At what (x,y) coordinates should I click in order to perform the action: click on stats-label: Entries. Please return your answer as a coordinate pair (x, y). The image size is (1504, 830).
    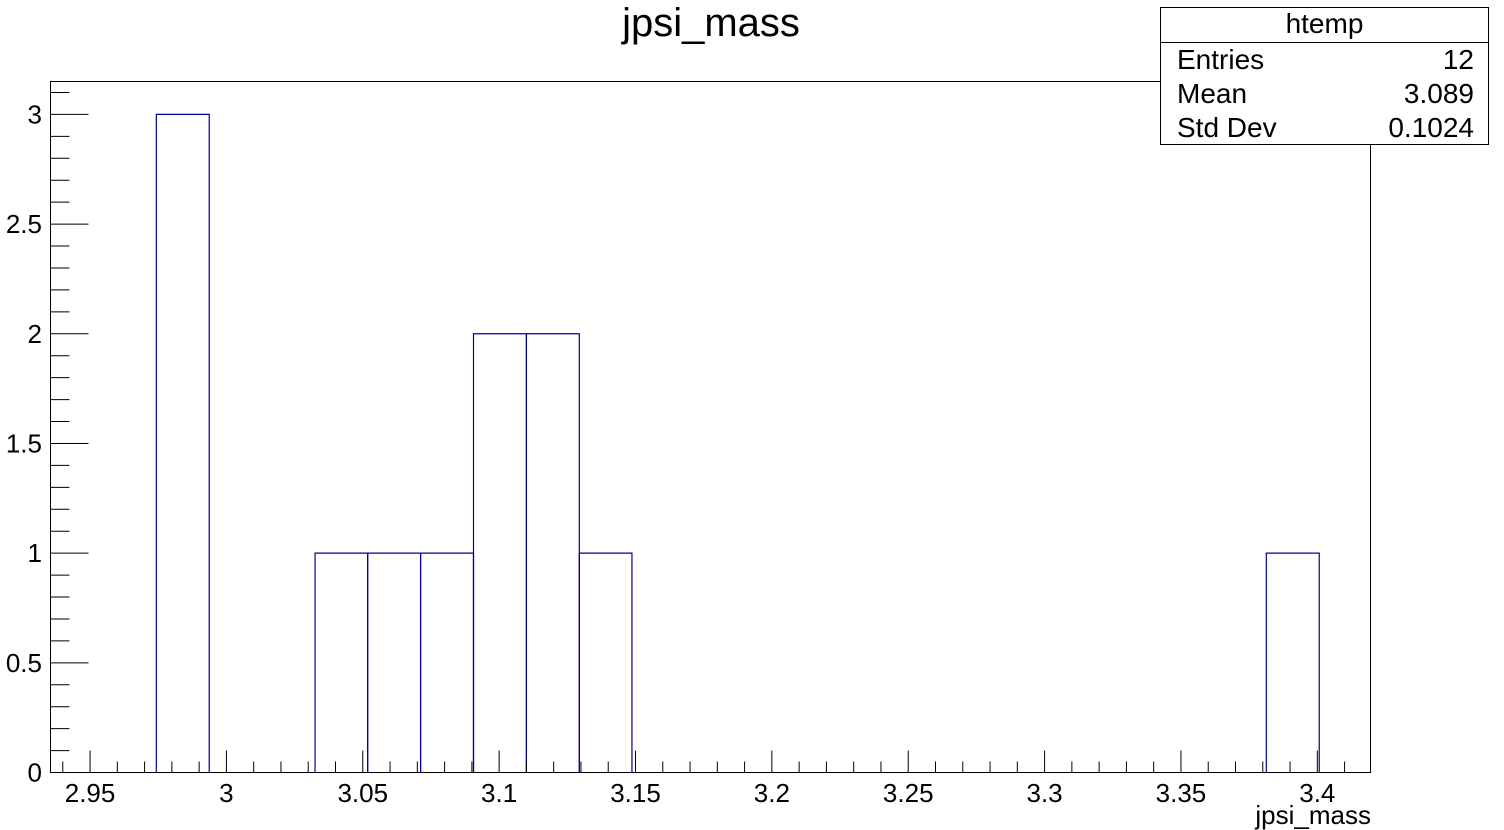
    Looking at the image, I should click on (1221, 59).